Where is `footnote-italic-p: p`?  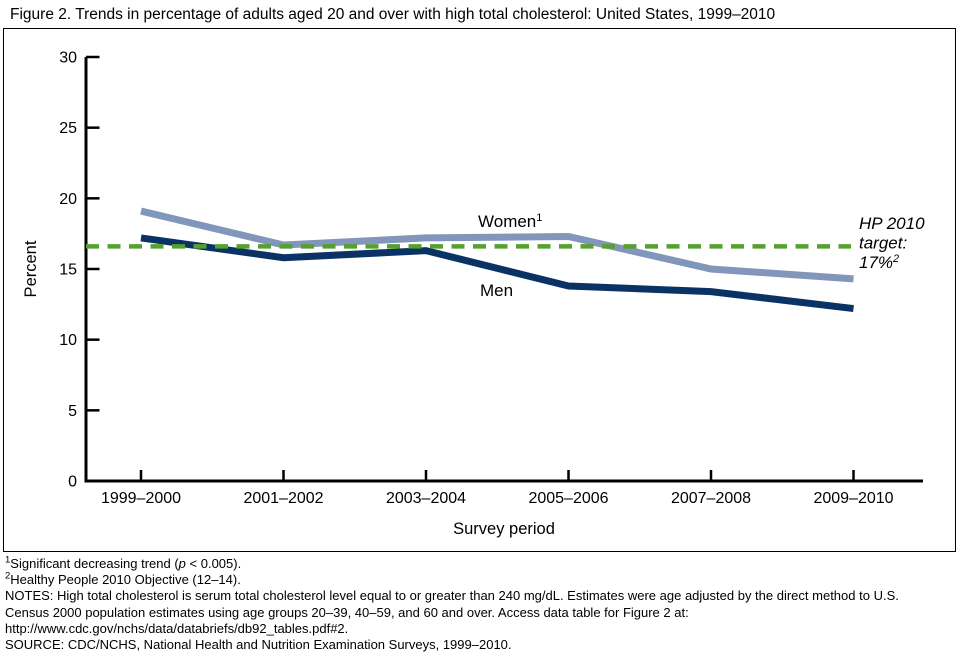 footnote-italic-p: p is located at coordinates (182, 563).